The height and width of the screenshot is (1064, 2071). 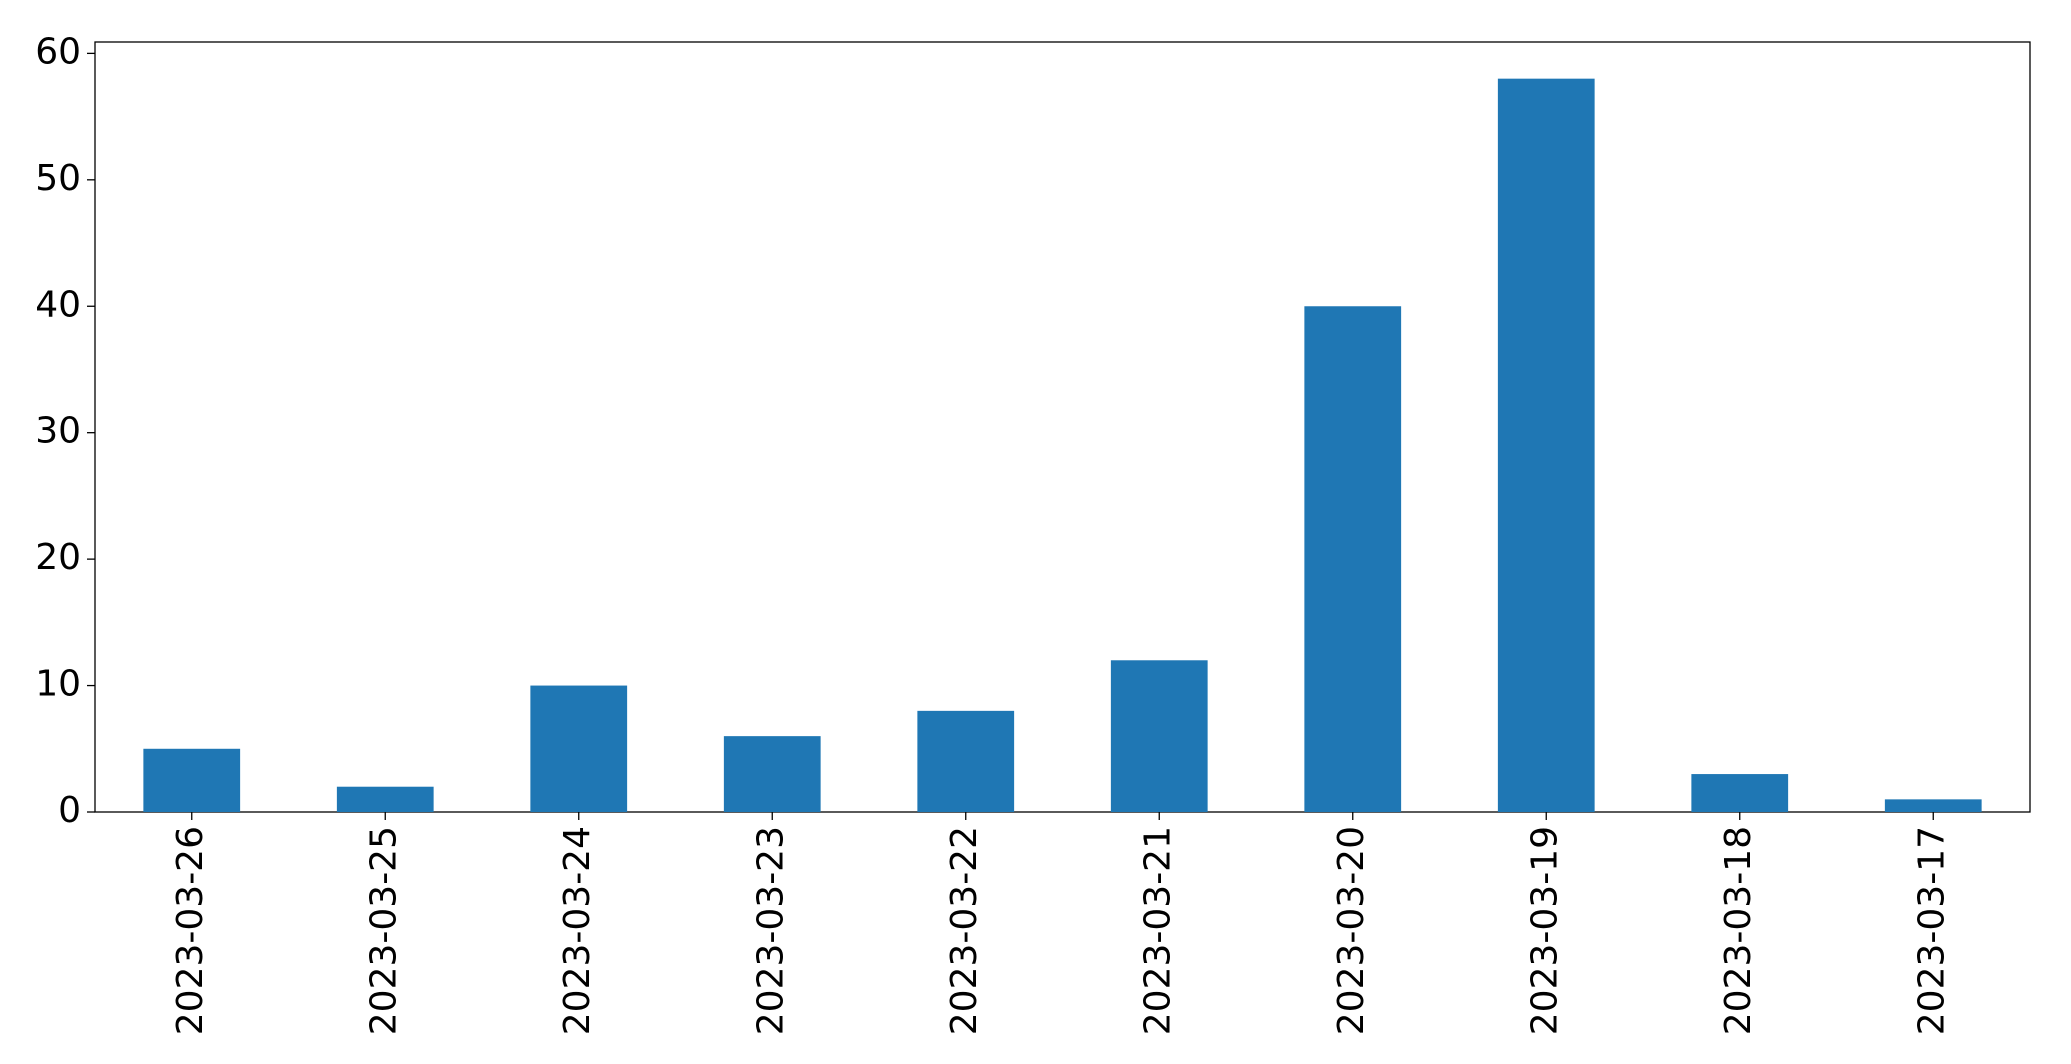 What do you see at coordinates (1544, 930) in the screenshot?
I see `x-tick-label: 2023-03-19` at bounding box center [1544, 930].